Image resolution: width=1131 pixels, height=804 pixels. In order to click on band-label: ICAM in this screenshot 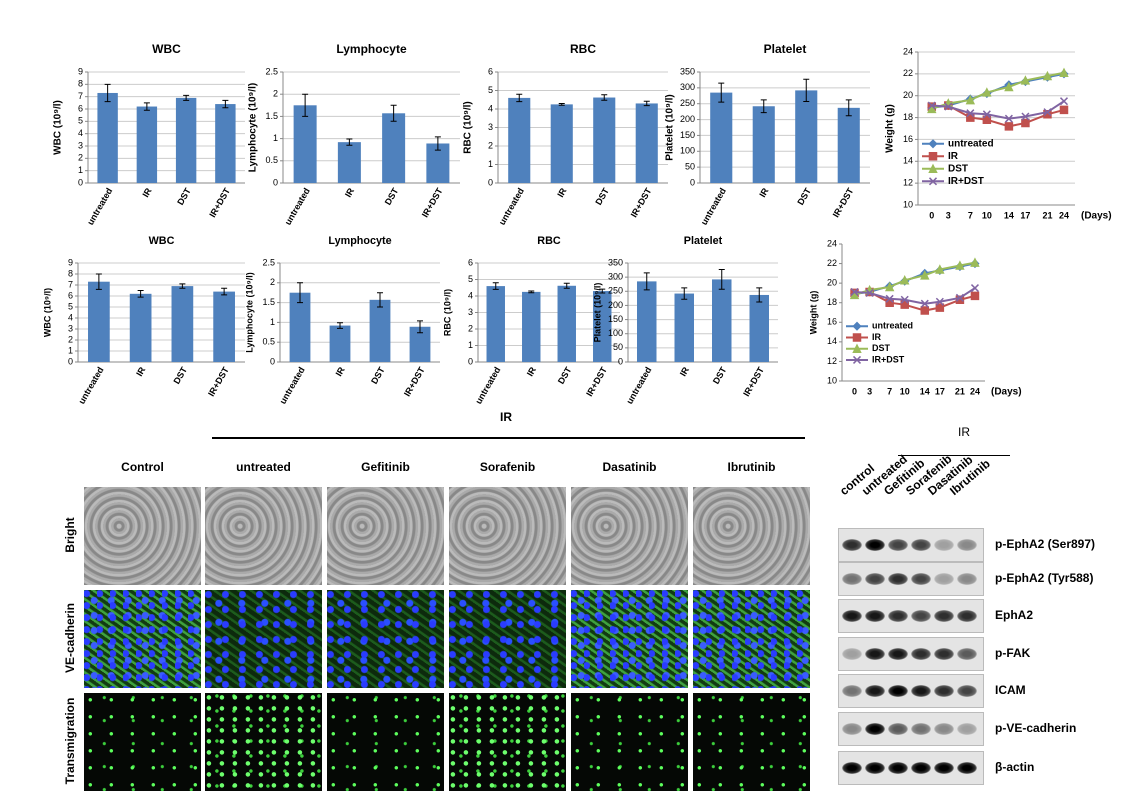, I will do `click(1010, 690)`.